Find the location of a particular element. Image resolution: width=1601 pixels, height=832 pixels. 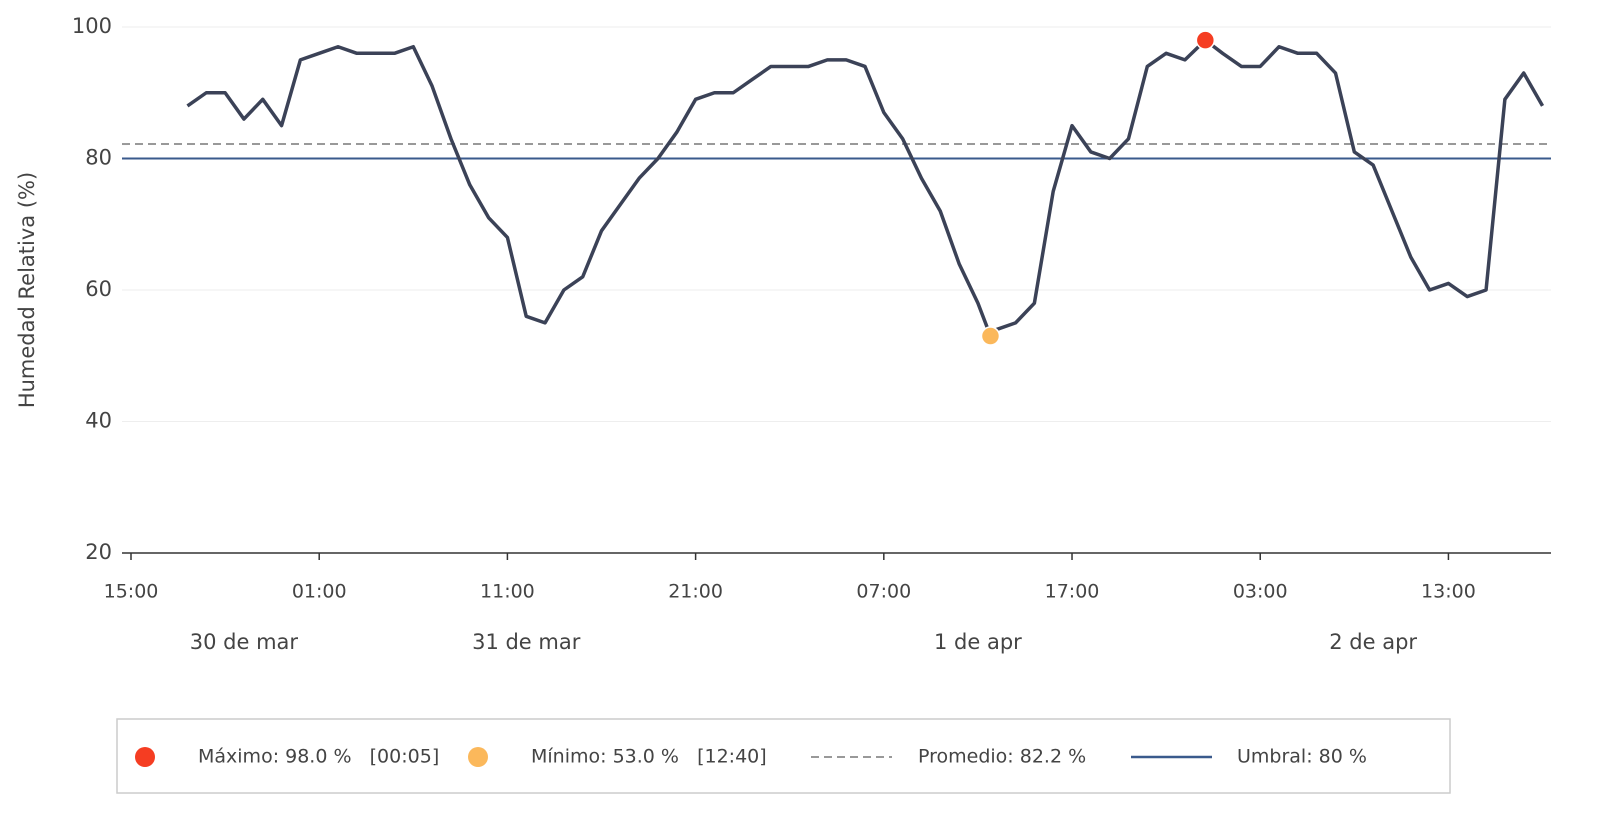

x-tick-label: 17:00 is located at coordinates (1072, 592).